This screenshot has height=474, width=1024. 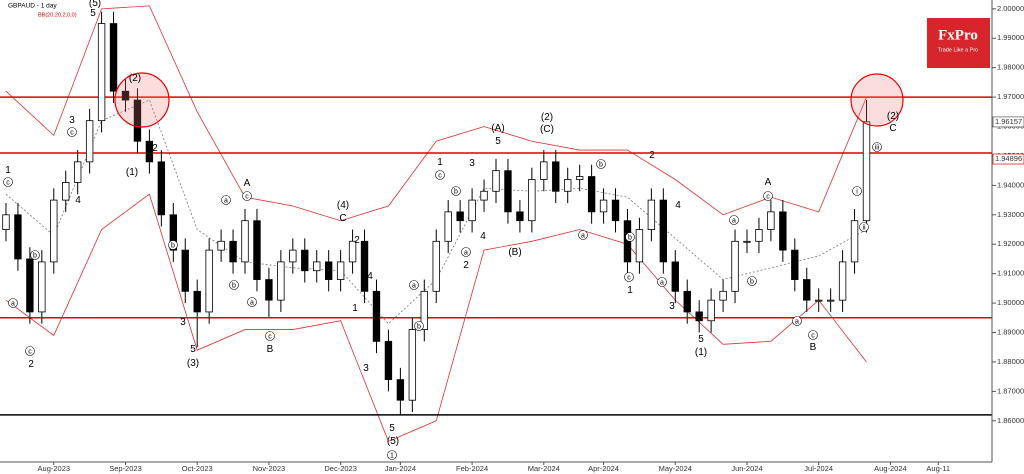 I want to click on y-tick-label: 1.90000, so click(x=1010, y=302).